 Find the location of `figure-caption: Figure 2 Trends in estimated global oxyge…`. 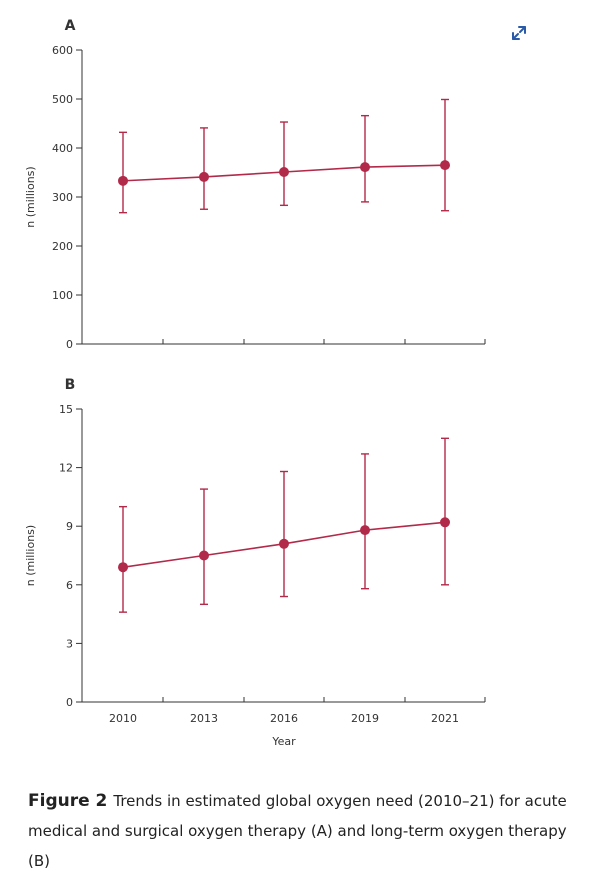

figure-caption: Figure 2 Trends in estimated global oxyge… is located at coordinates (300, 831).